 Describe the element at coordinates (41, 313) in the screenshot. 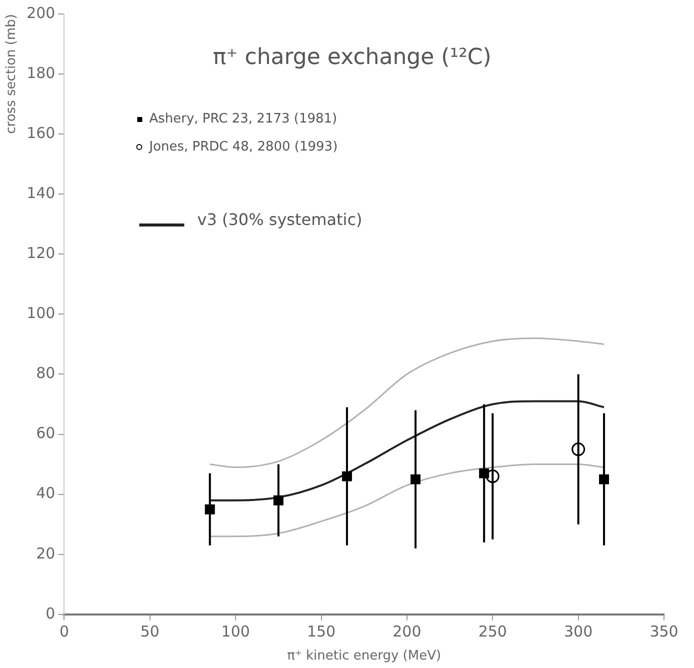

I see `y-tick-label: 100` at that location.